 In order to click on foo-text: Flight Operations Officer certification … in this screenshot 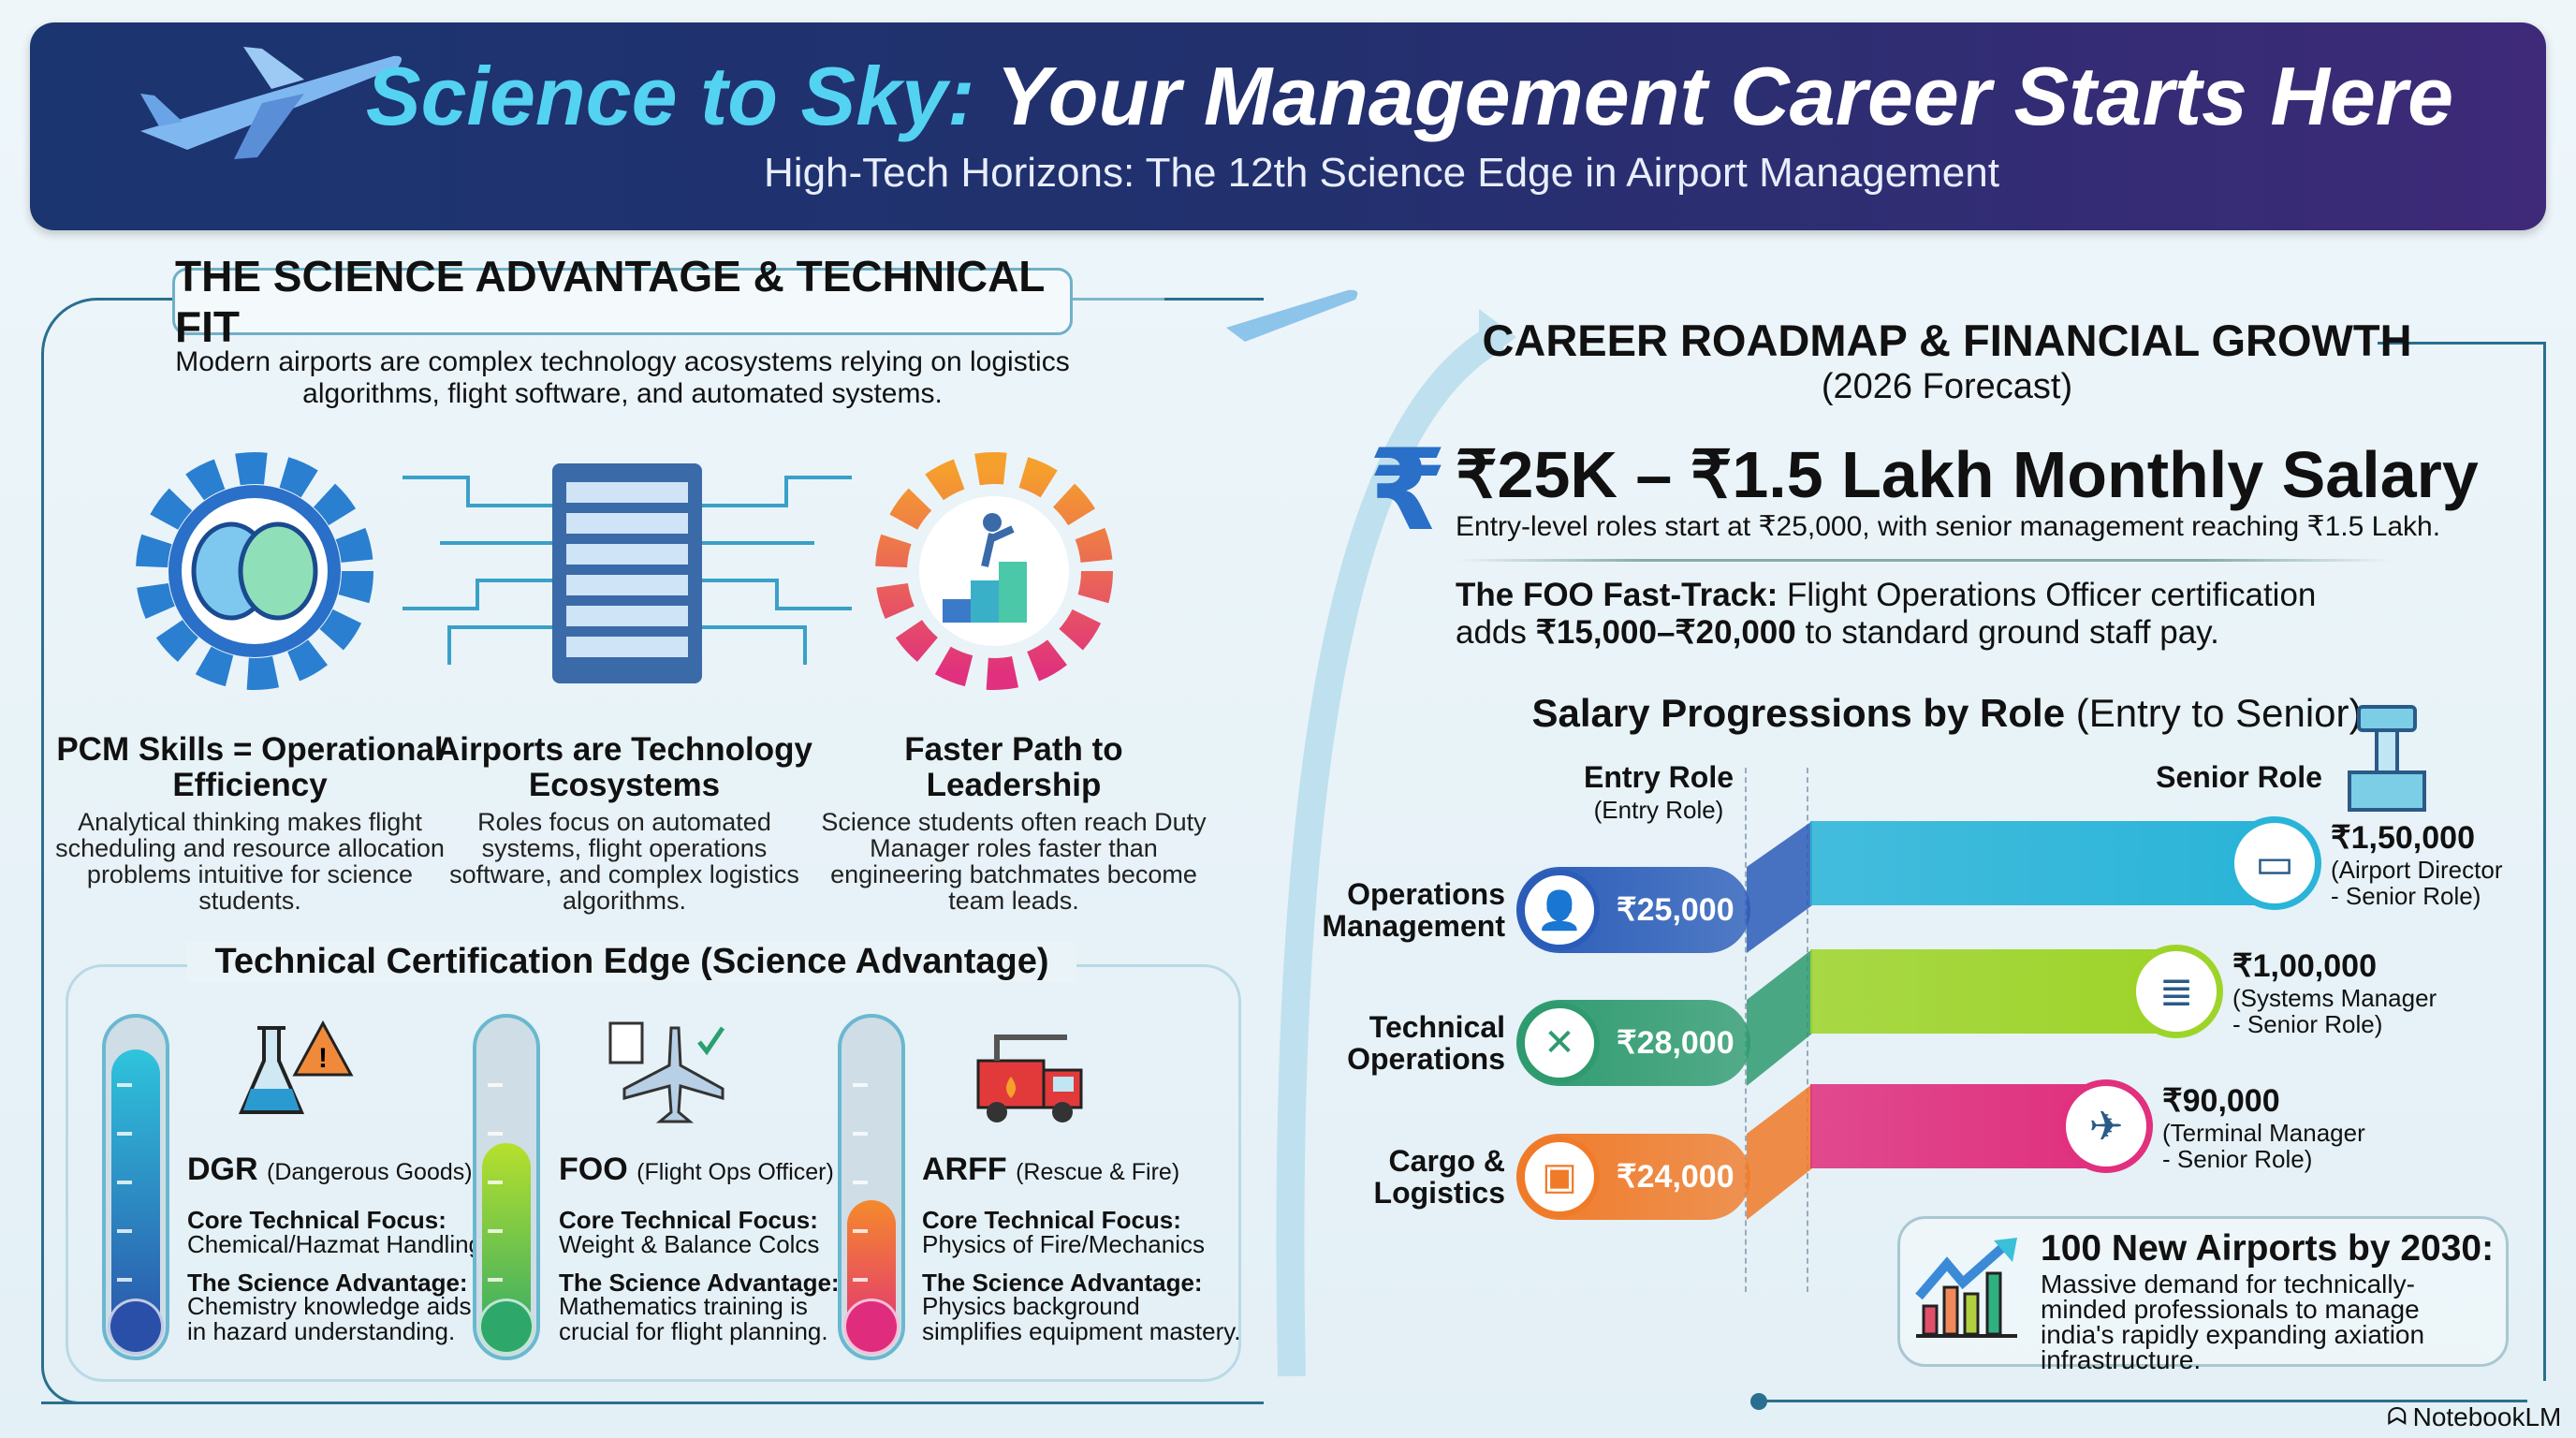, I will do `click(1886, 614)`.